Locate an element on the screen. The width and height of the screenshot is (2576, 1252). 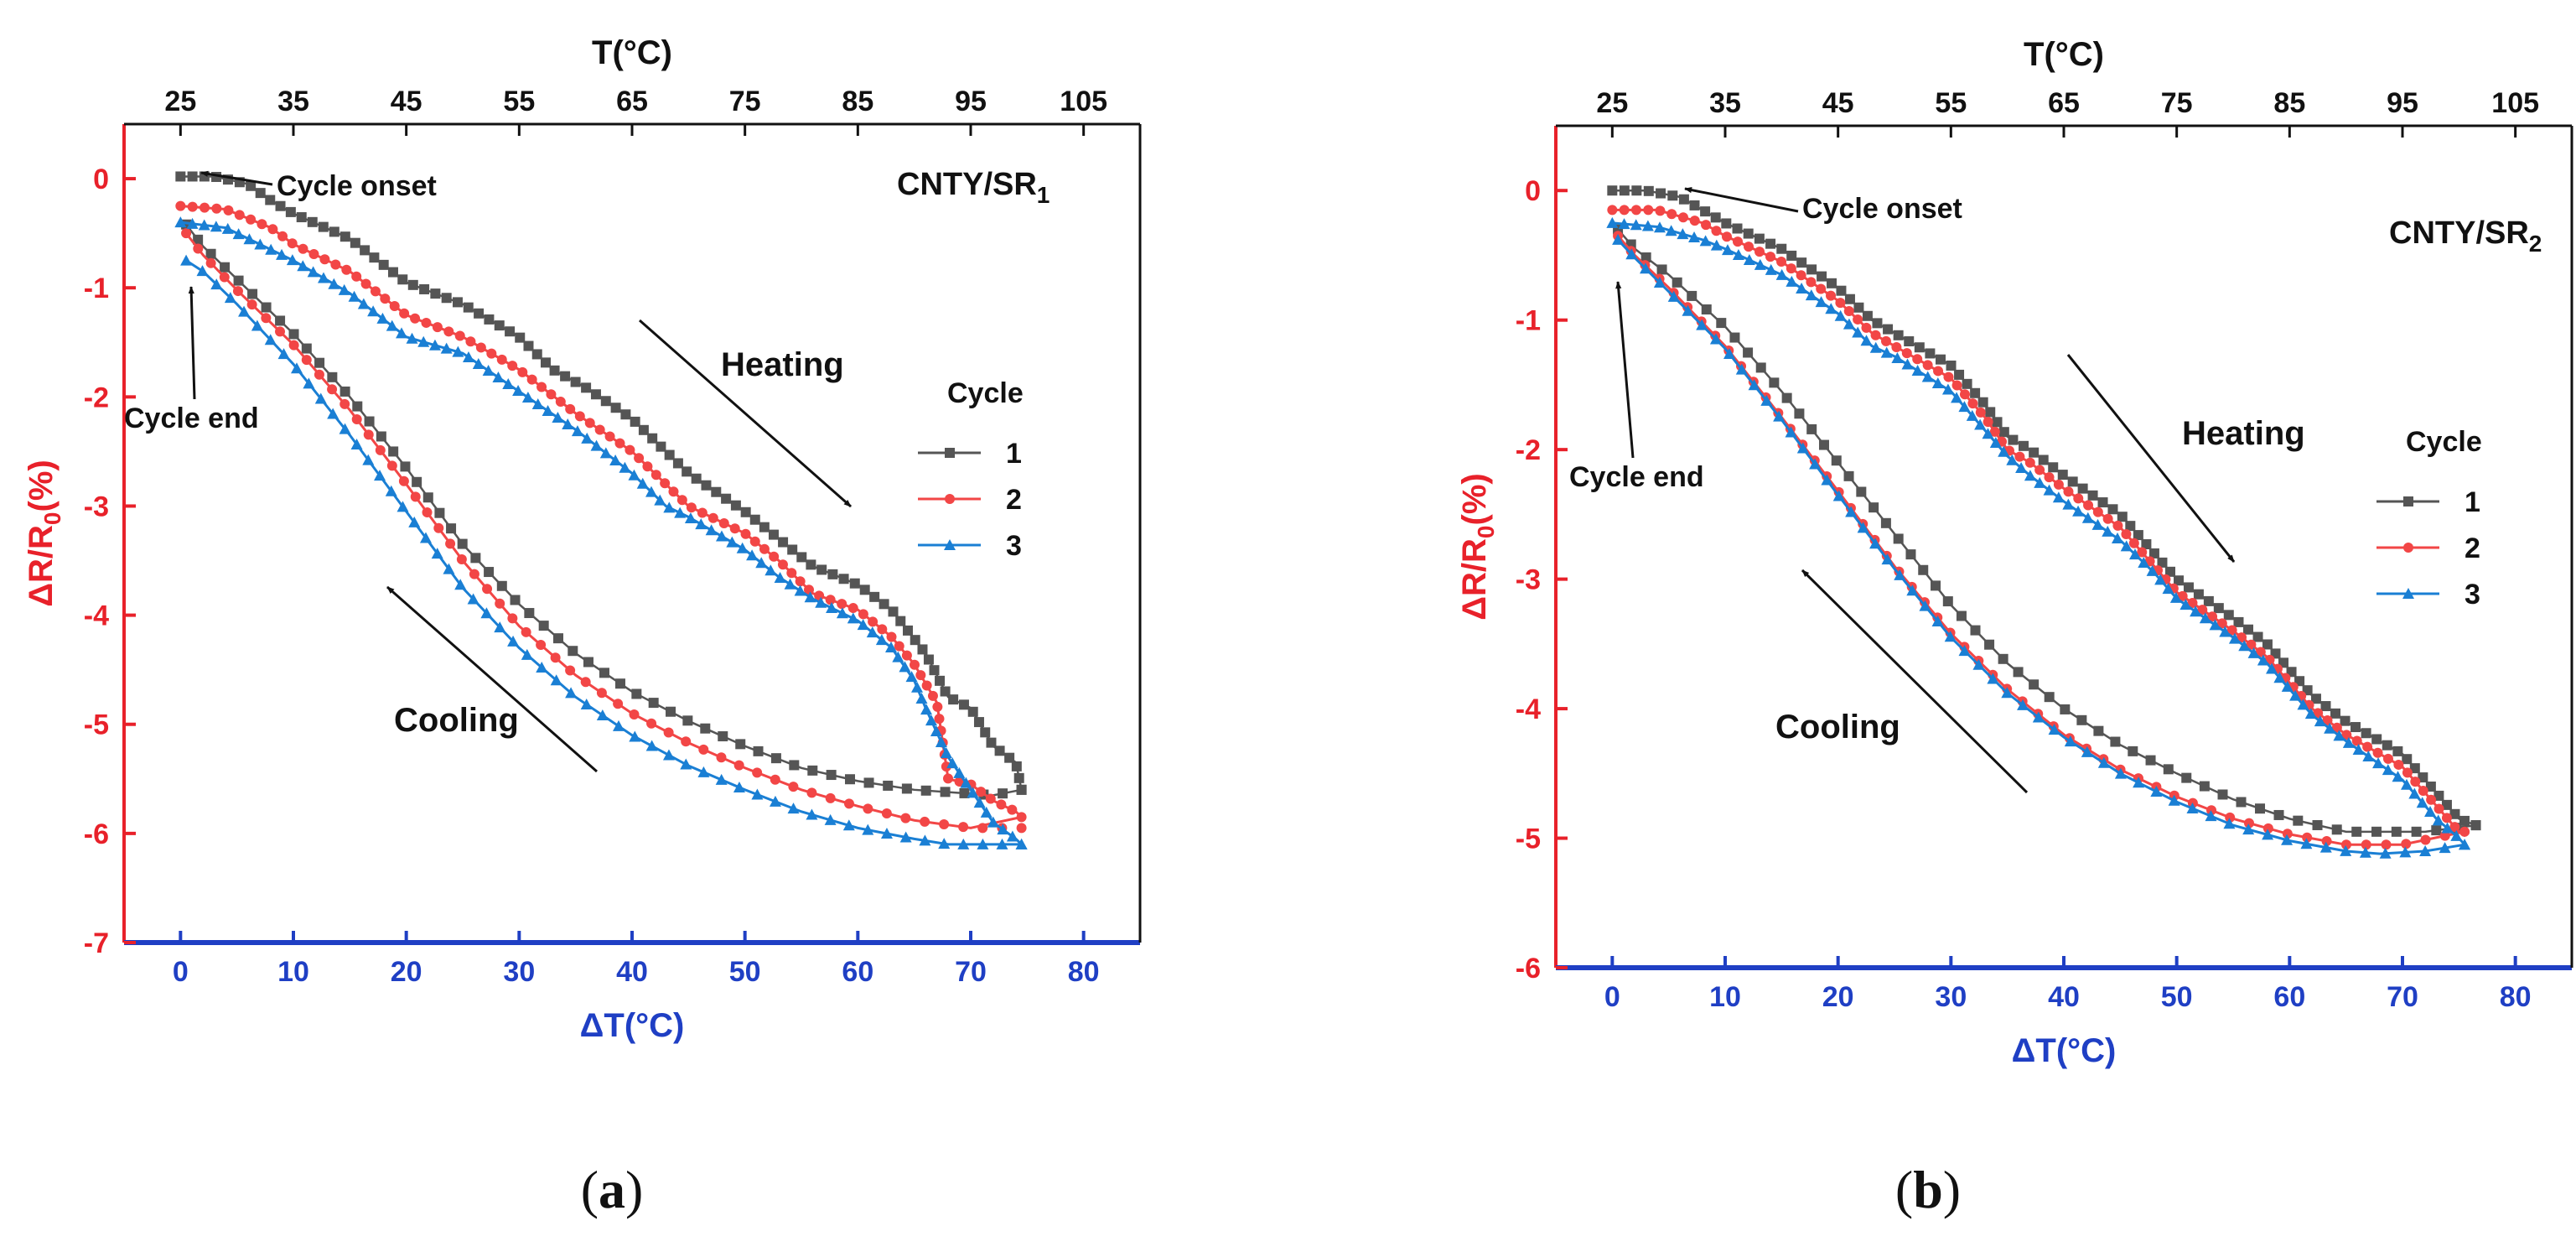
x2-tick-label: 65 is located at coordinates (2064, 103).